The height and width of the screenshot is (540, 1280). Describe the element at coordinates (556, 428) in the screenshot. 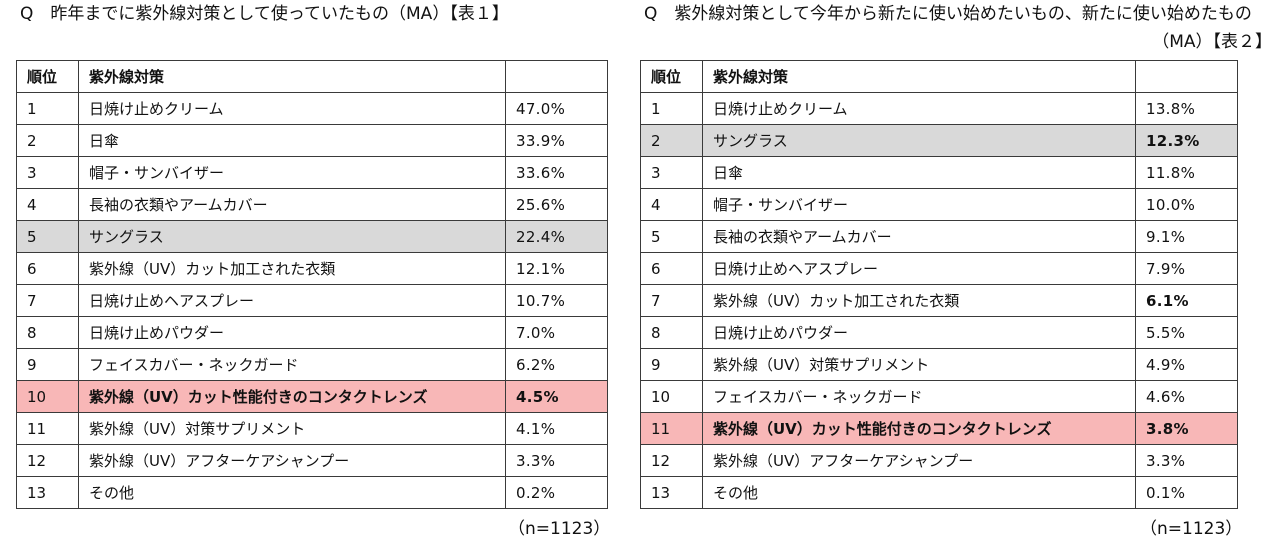

I see `value-cell: 4.1%` at that location.